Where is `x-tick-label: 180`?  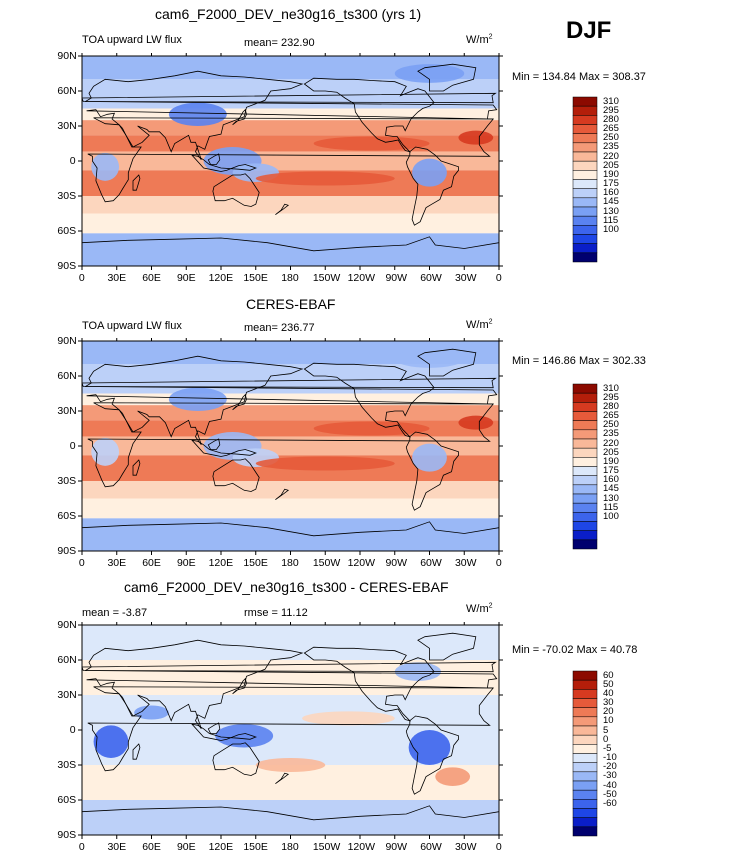
x-tick-label: 180 is located at coordinates (290, 563).